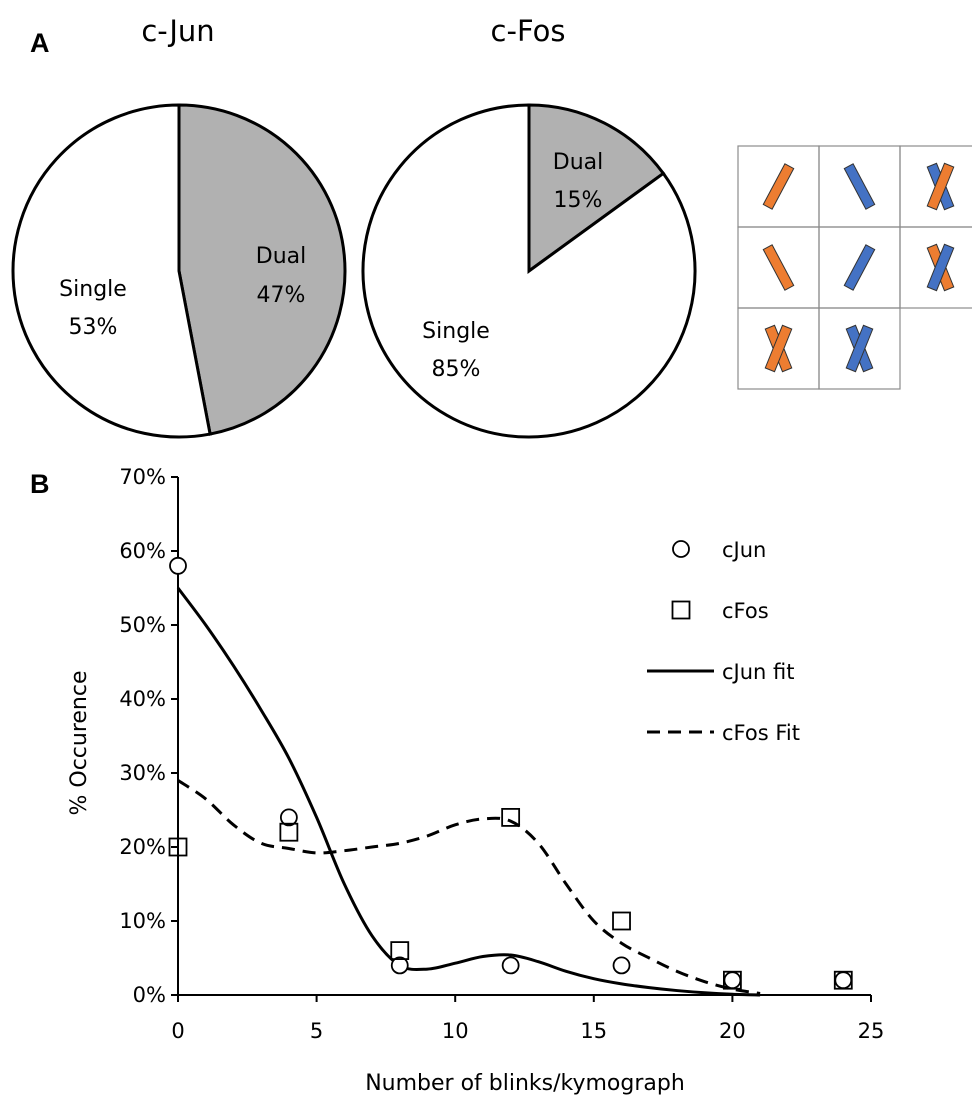  What do you see at coordinates (745, 611) in the screenshot?
I see `legend-label: cFos` at bounding box center [745, 611].